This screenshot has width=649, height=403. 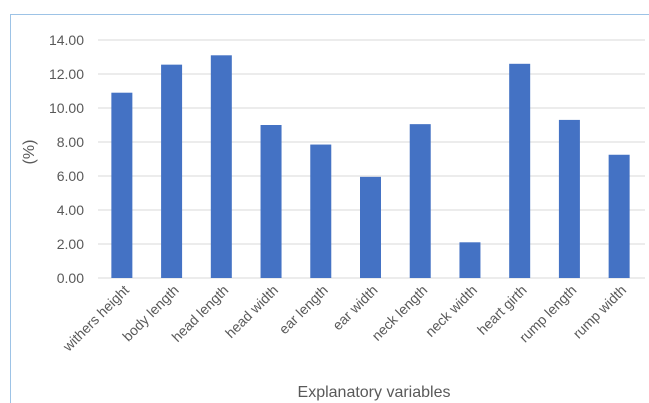 I want to click on x-axis-title: Explanatory variables, so click(x=374, y=392).